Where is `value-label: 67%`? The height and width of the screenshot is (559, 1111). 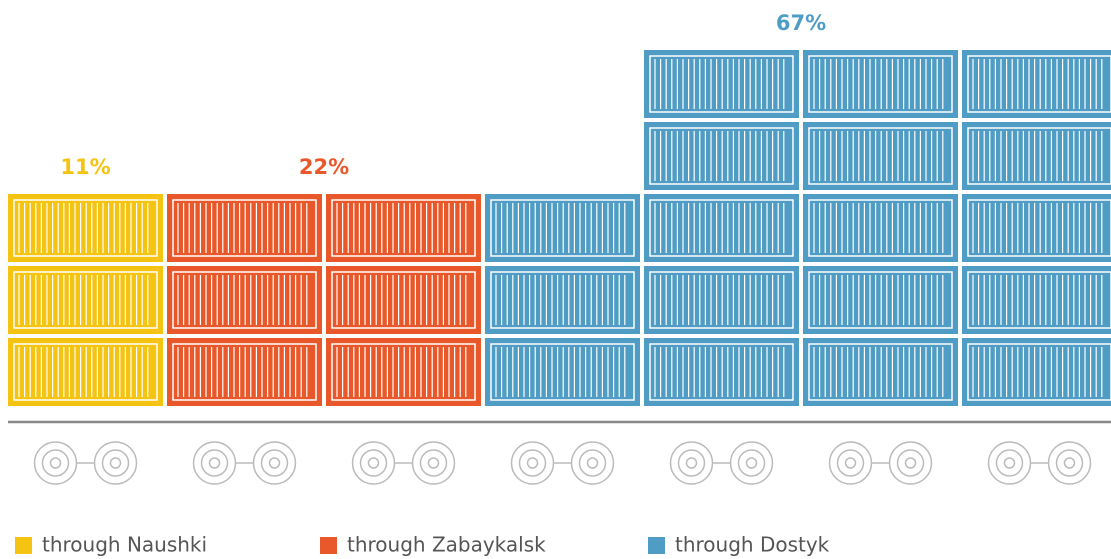
value-label: 67% is located at coordinates (801, 23).